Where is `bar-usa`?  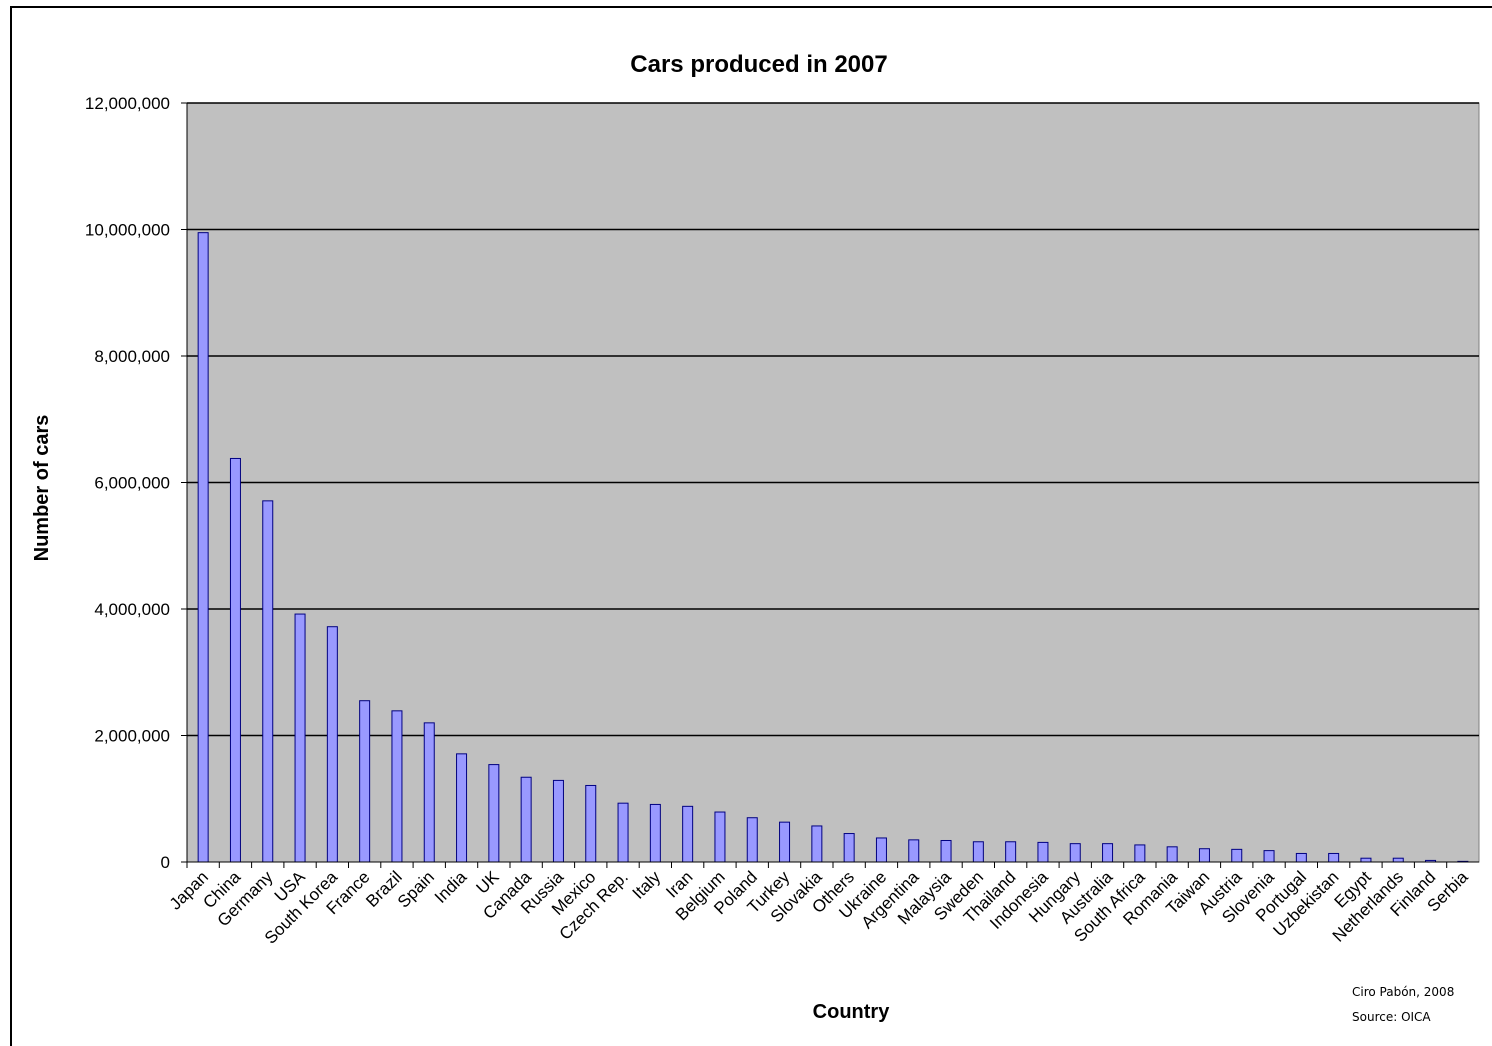
bar-usa is located at coordinates (300, 738).